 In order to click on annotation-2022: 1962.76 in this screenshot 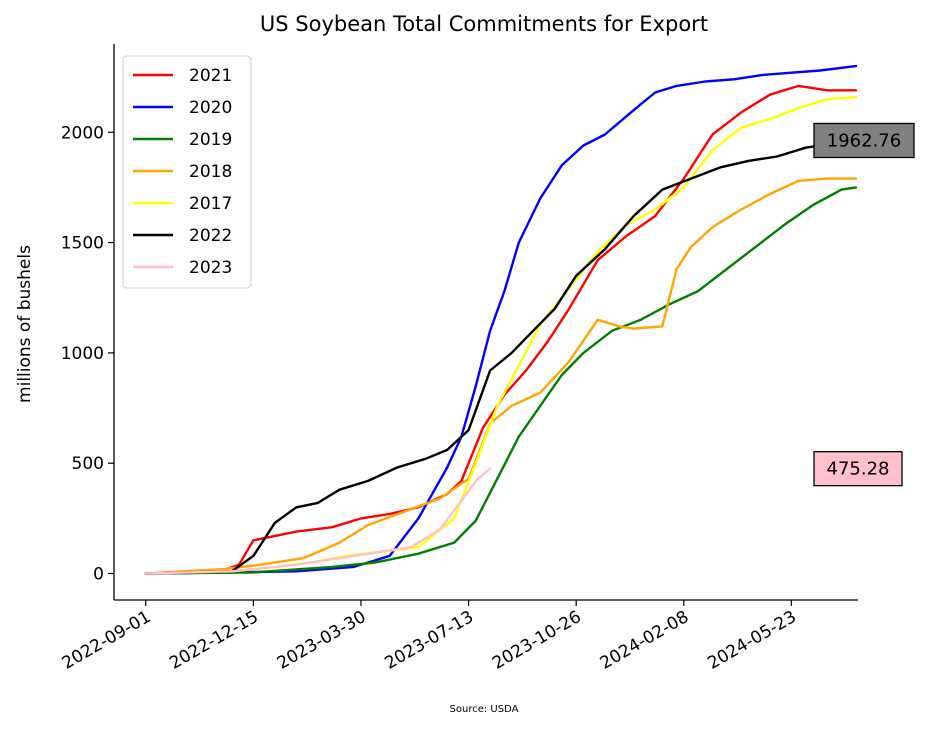, I will do `click(864, 140)`.